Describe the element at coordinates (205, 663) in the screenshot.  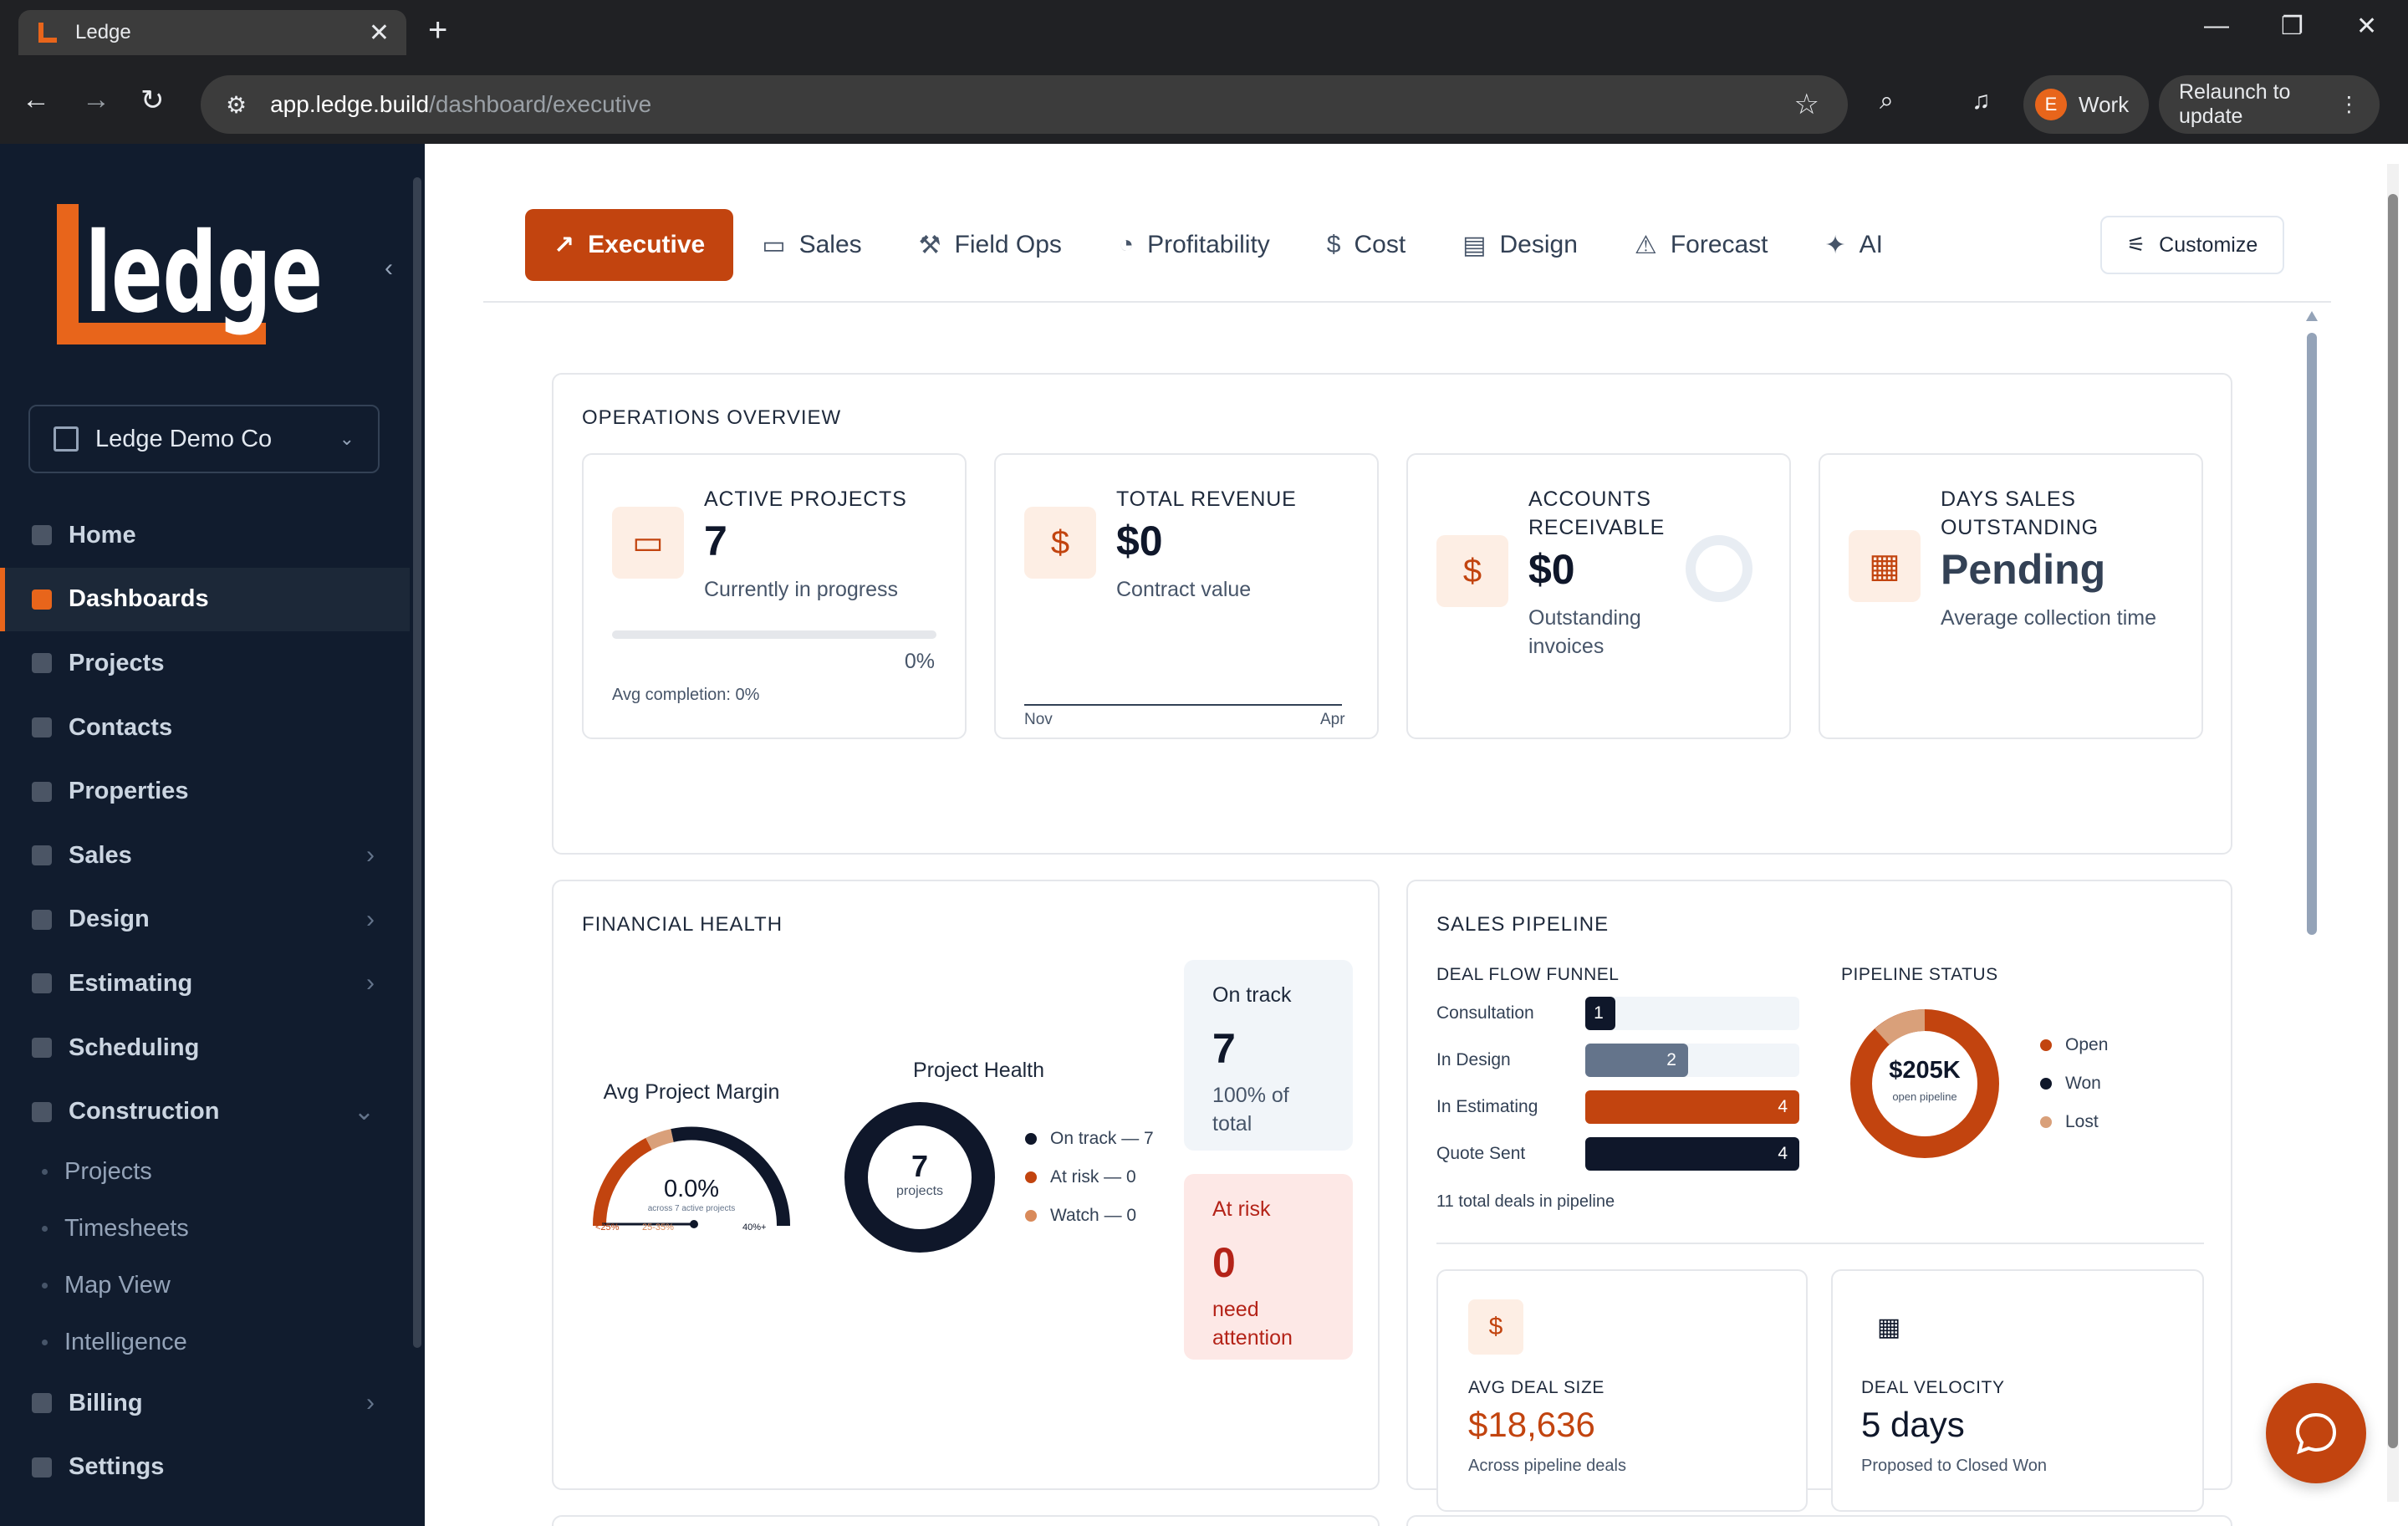
I see `sidebar-item-projects: Projects` at that location.